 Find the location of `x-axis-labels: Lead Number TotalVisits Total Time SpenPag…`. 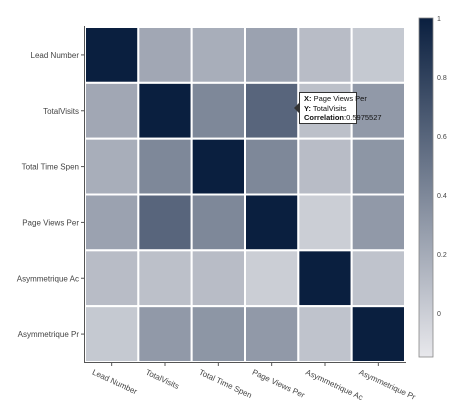

x-axis-labels: Lead Number TotalVisits Total Time SpenPag… is located at coordinates (254, 382).